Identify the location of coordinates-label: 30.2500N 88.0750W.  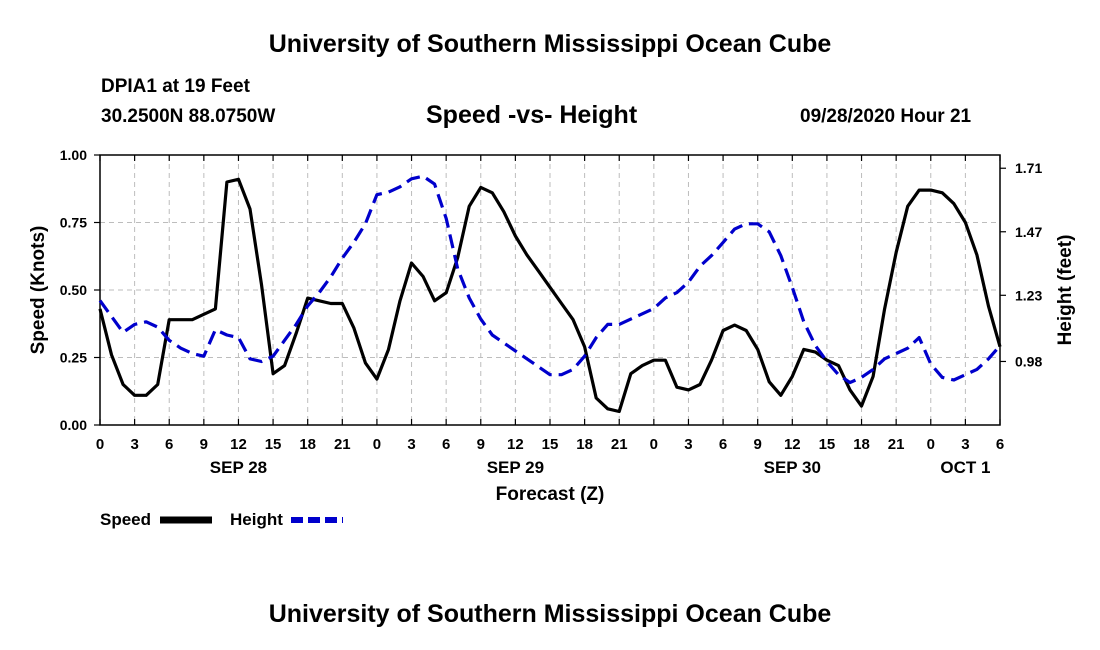
(188, 116).